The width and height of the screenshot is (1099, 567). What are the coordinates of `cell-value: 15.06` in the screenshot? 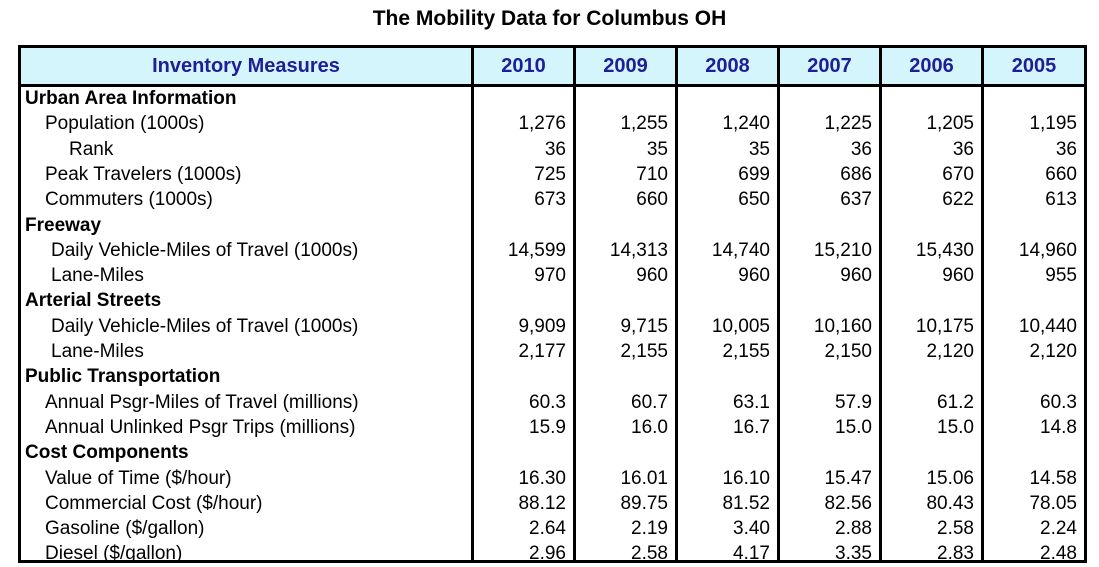 It's located at (950, 478).